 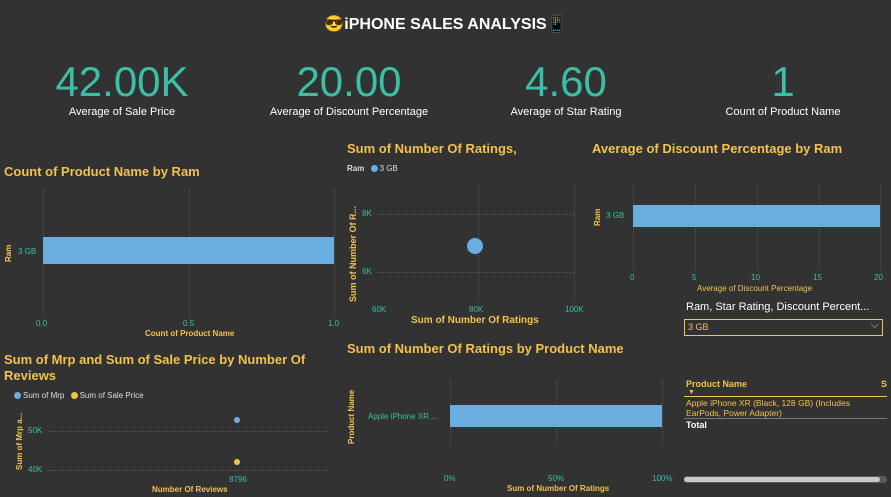 What do you see at coordinates (556, 416) in the screenshot?
I see `bar-product` at bounding box center [556, 416].